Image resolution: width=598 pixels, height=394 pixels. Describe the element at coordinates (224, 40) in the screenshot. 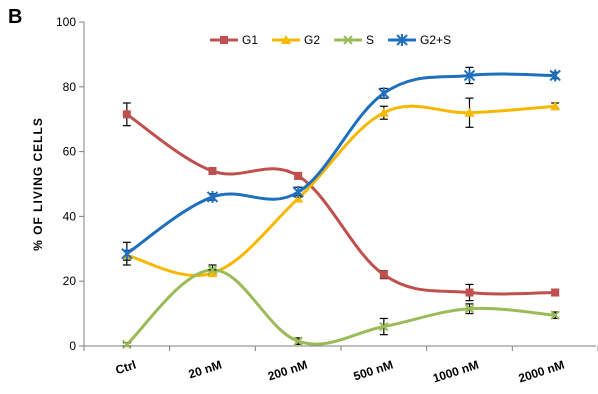

I see `legend-marker-g1` at that location.